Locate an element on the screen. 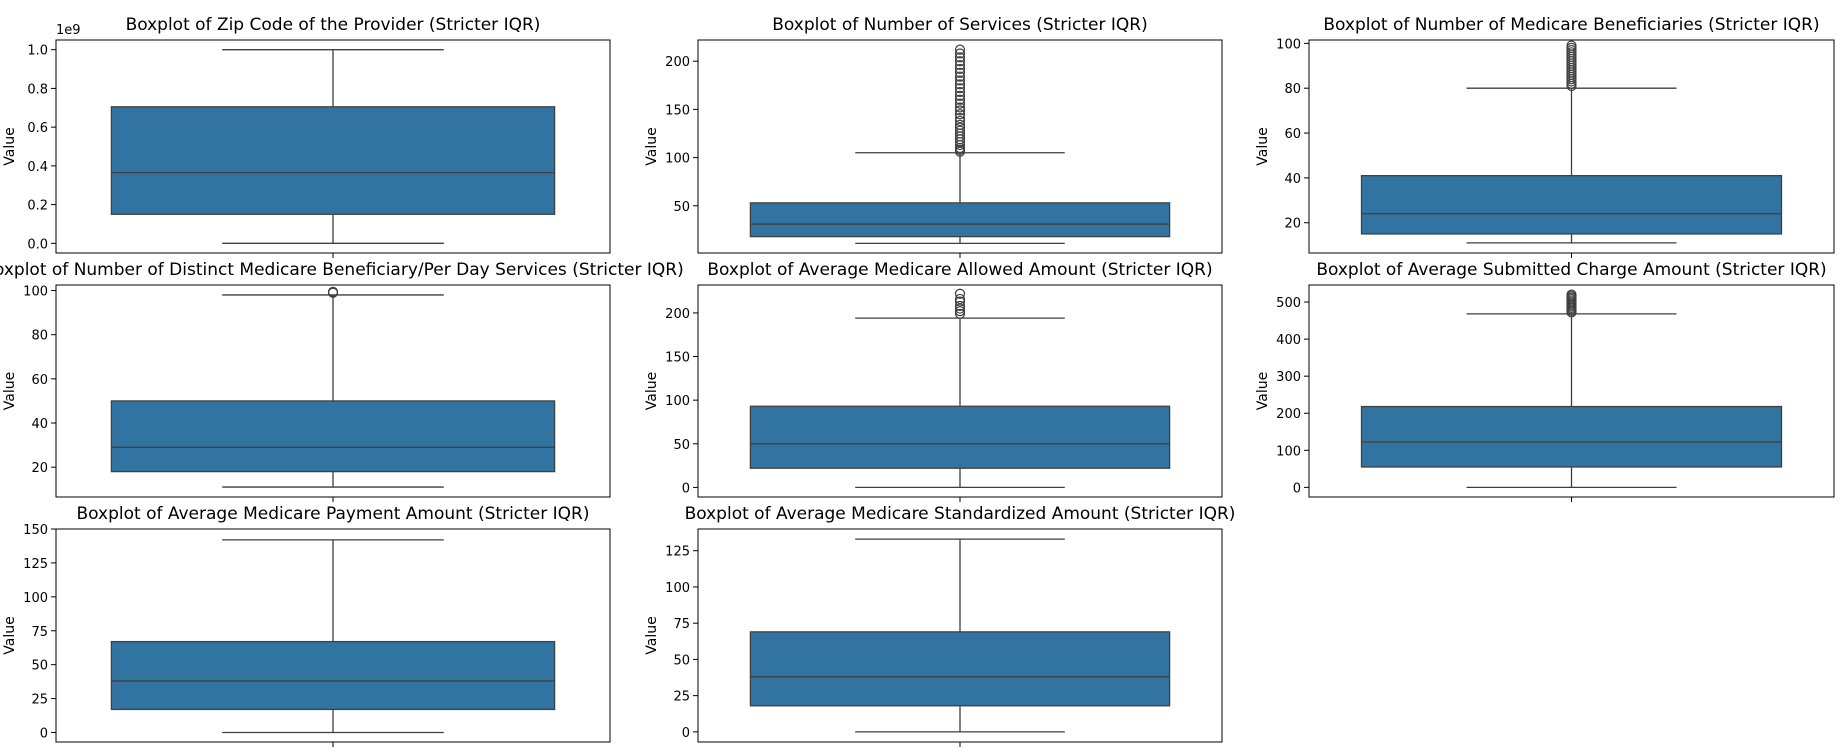 The height and width of the screenshot is (754, 1844). y-tick-label: 0.8 is located at coordinates (37, 89).